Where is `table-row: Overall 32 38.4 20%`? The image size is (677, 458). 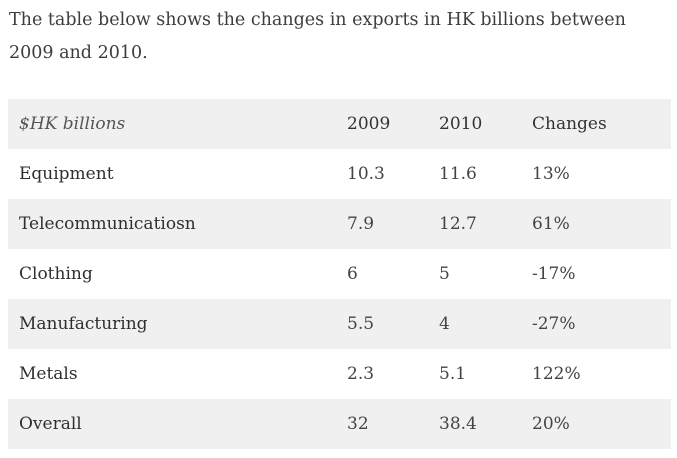 table-row: Overall 32 38.4 20% is located at coordinates (339, 424).